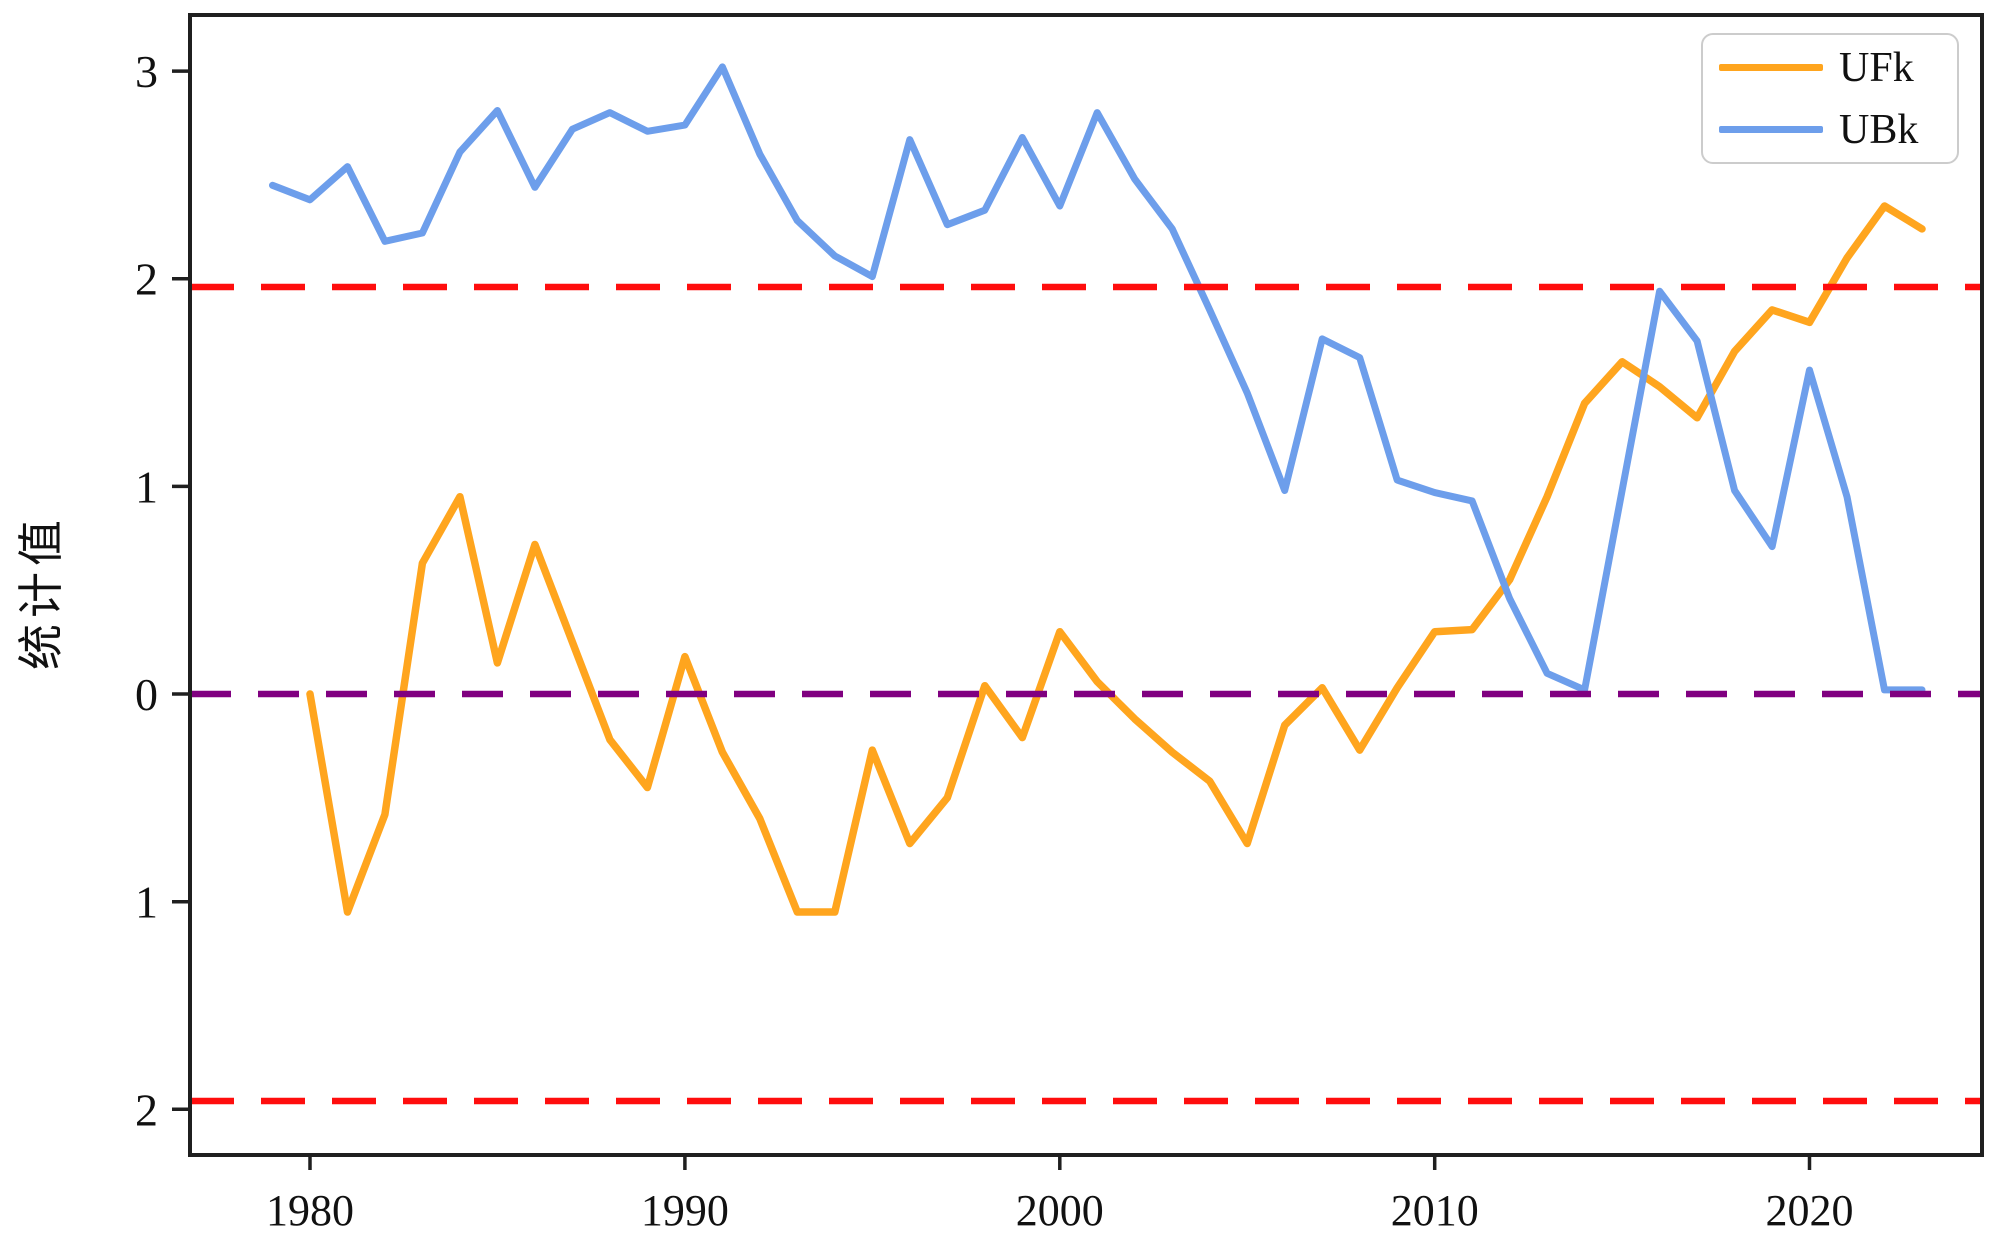 Image resolution: width=2000 pixels, height=1241 pixels. Describe the element at coordinates (1771, 67) in the screenshot. I see `ufk-line-swatch` at that location.